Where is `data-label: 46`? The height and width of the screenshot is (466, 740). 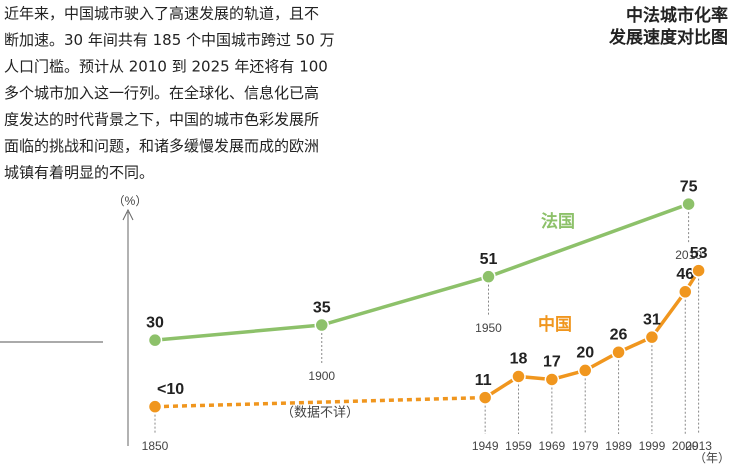
data-label: 46 is located at coordinates (685, 274).